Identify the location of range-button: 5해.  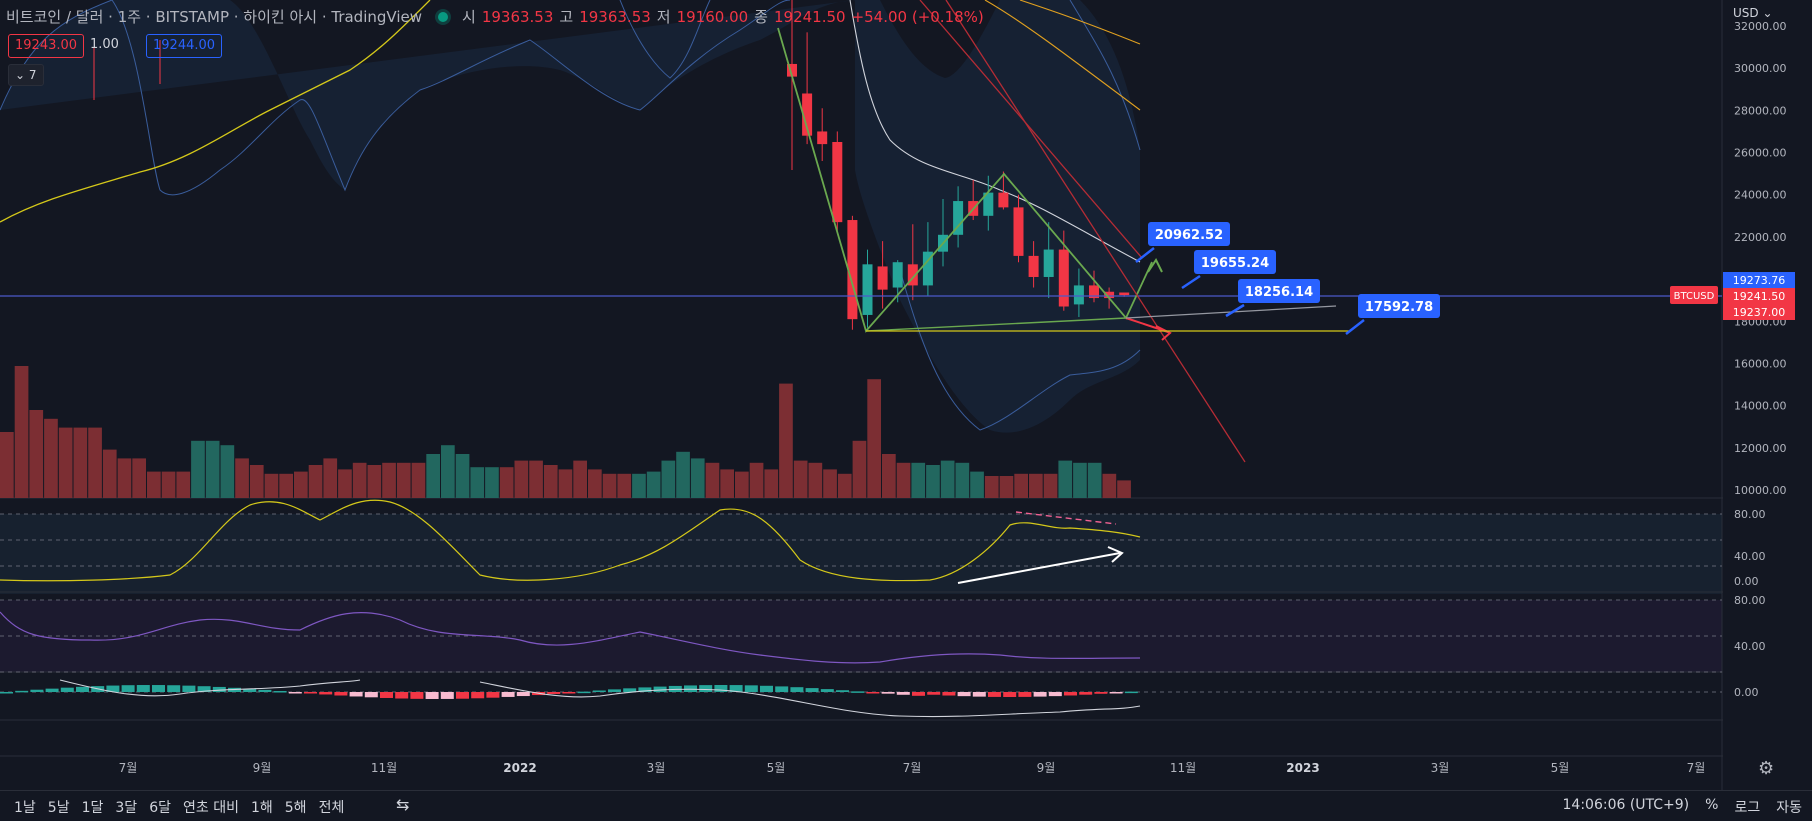
(295, 808).